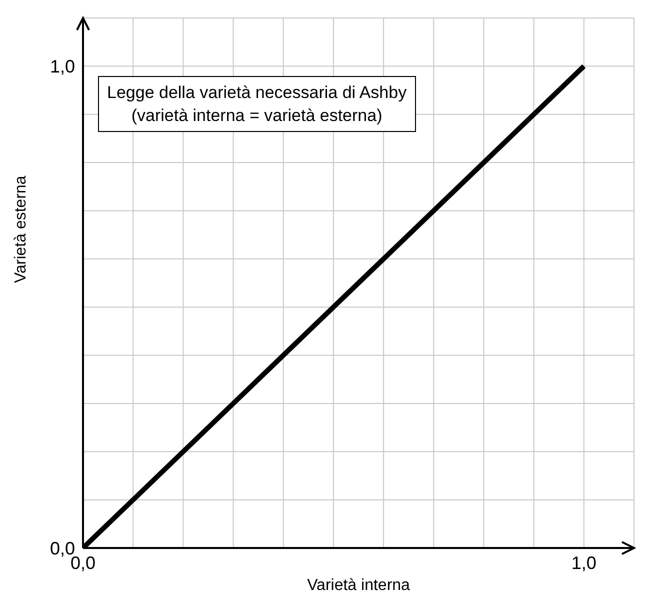 The image size is (652, 615). What do you see at coordinates (21, 229) in the screenshot?
I see `y-axis-title: Varietà esterna` at bounding box center [21, 229].